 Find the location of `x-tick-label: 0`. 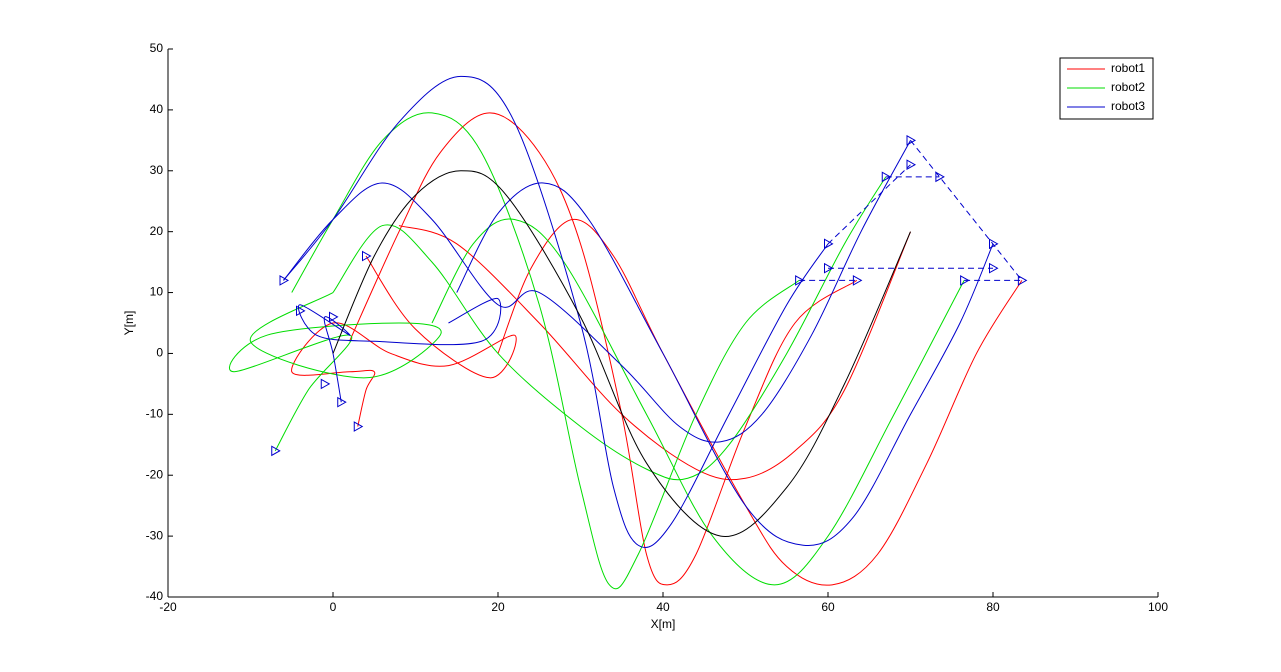

x-tick-label: 0 is located at coordinates (333, 607).